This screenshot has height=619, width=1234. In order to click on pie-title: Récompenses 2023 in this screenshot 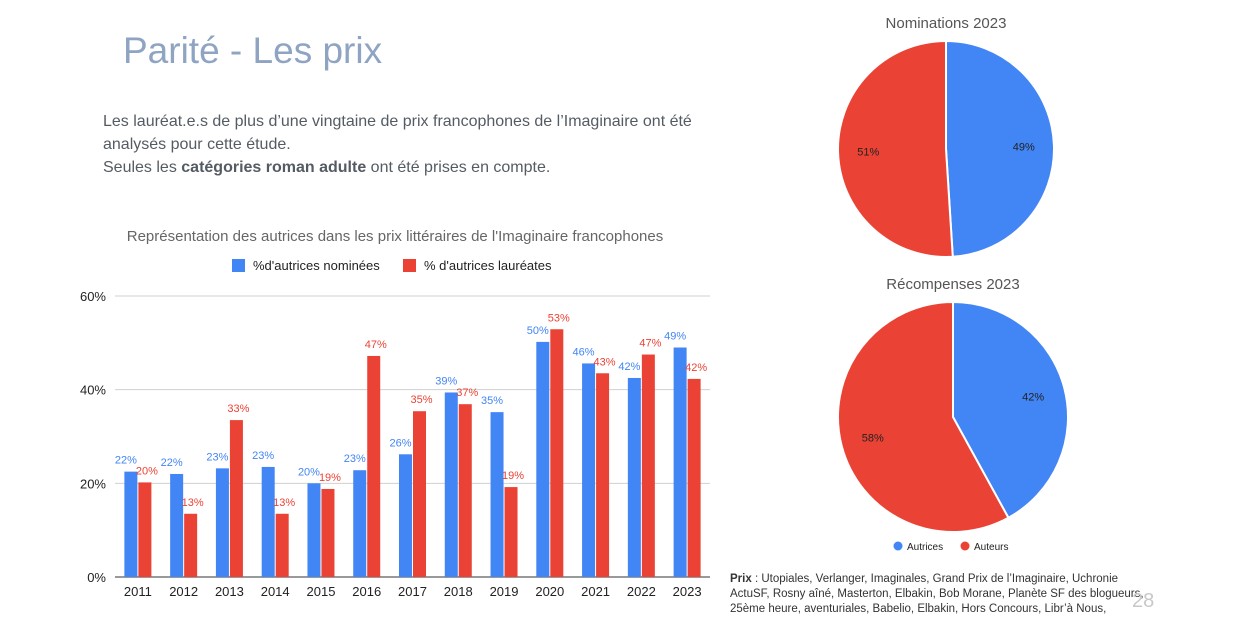, I will do `click(952, 284)`.